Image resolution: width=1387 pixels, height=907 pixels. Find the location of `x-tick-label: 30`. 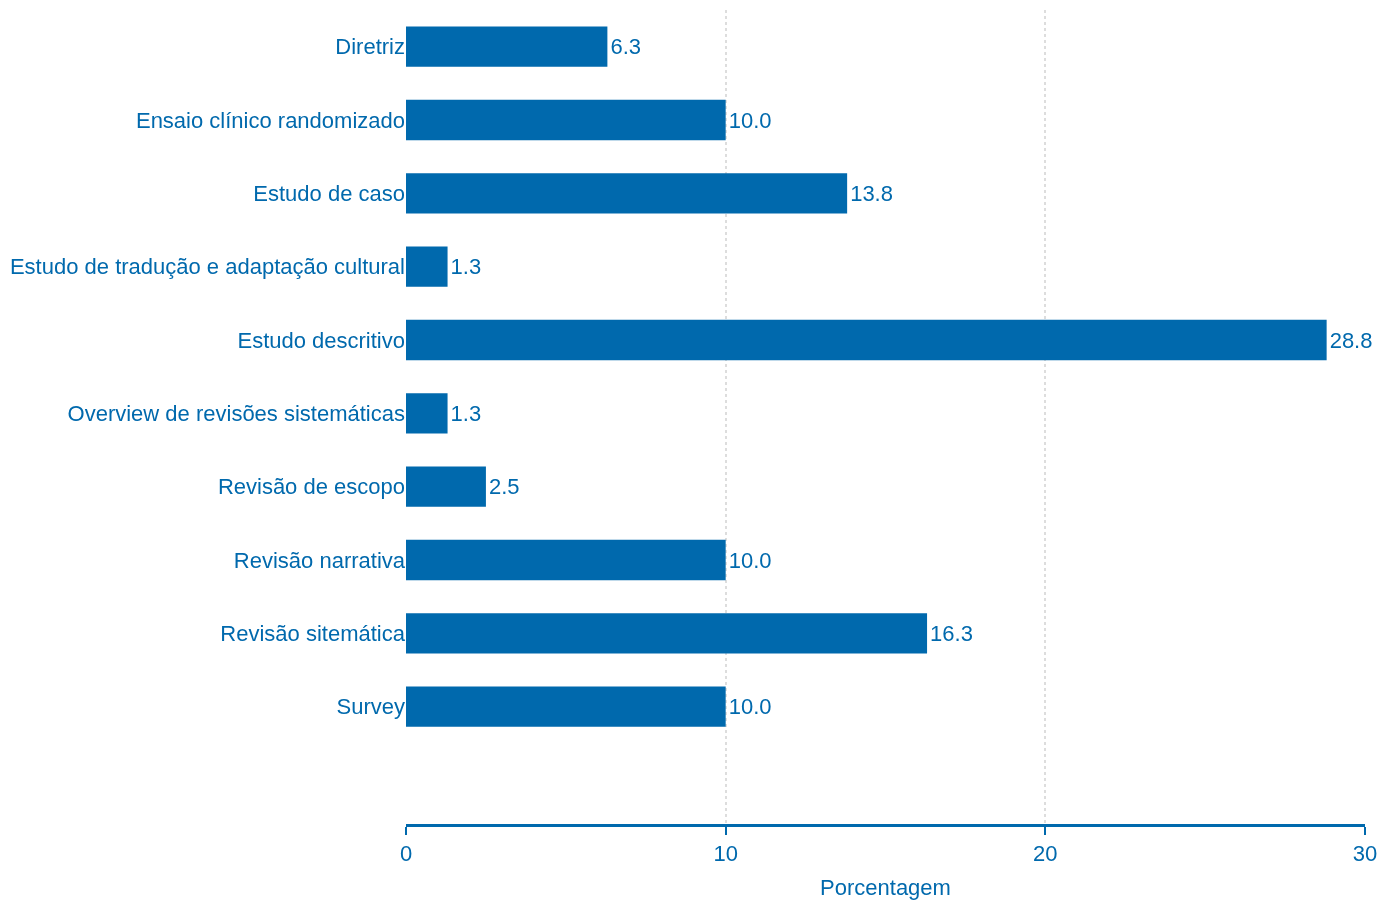

x-tick-label: 30 is located at coordinates (1365, 854).